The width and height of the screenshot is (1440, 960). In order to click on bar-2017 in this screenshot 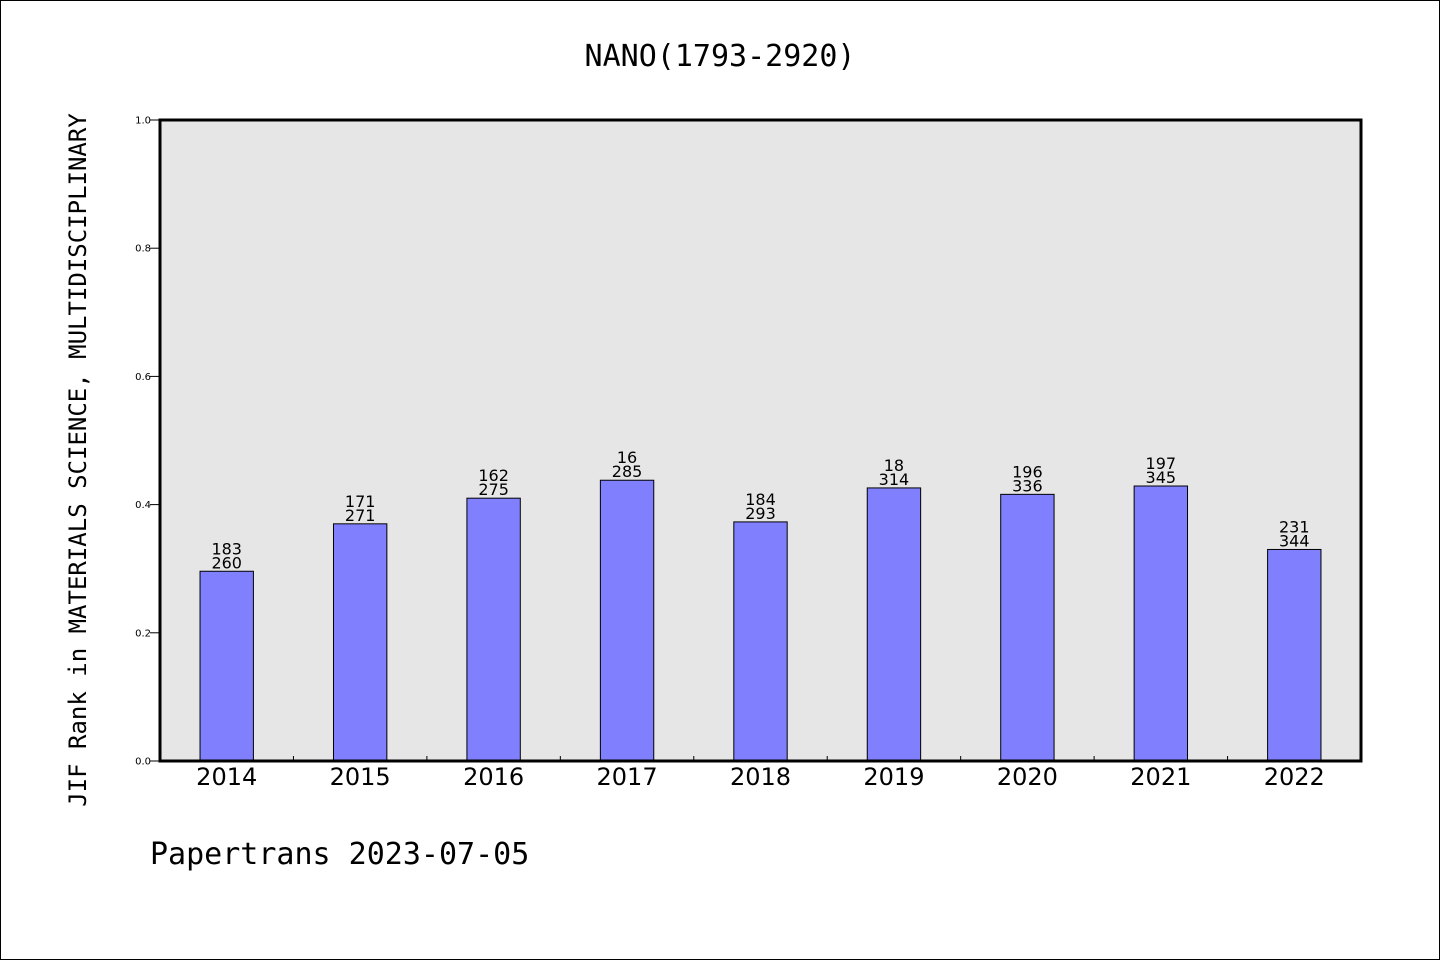, I will do `click(627, 620)`.